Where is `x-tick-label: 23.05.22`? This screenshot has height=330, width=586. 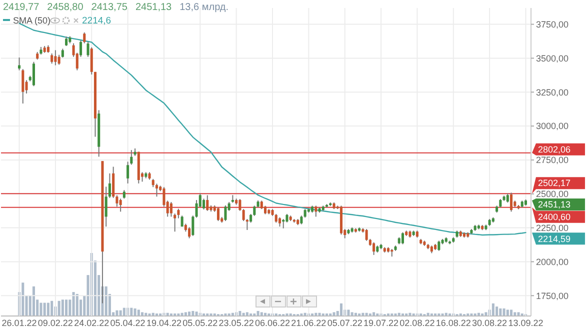
x-tick-label: 23.05.22 is located at coordinates (236, 323).